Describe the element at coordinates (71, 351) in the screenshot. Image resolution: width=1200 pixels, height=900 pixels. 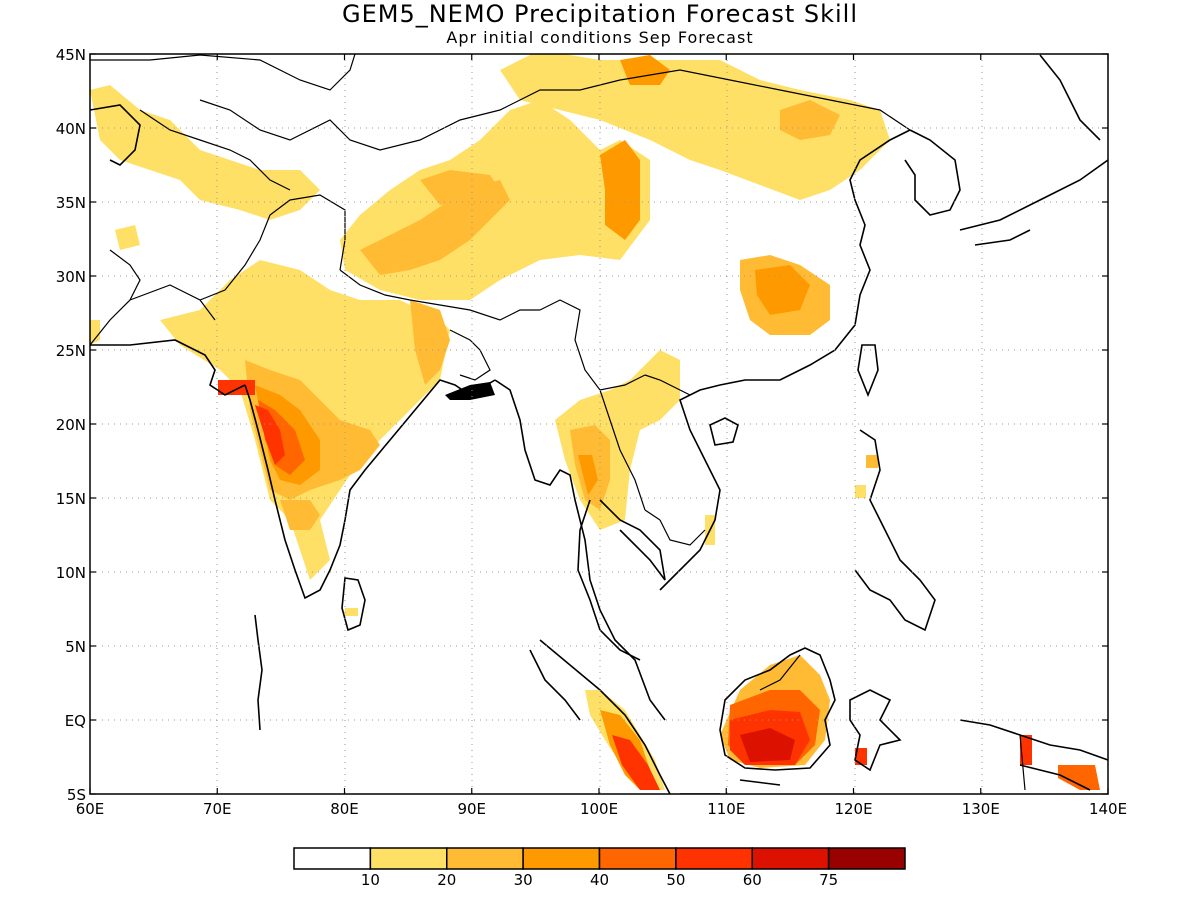
I see `lat-tick-label: 25N` at that location.